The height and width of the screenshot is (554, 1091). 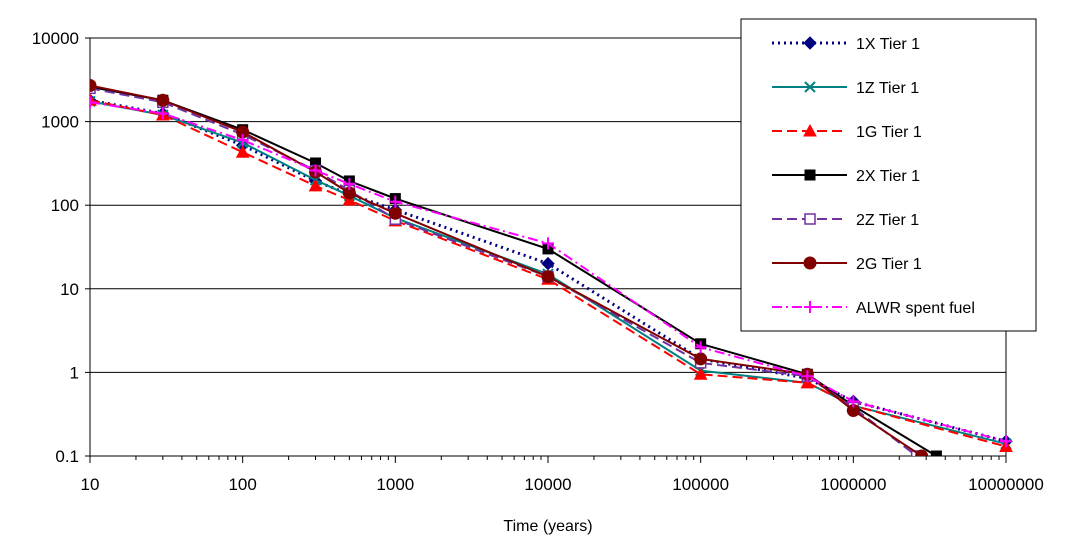 What do you see at coordinates (65, 205) in the screenshot?
I see `y-tick-label: 100` at bounding box center [65, 205].